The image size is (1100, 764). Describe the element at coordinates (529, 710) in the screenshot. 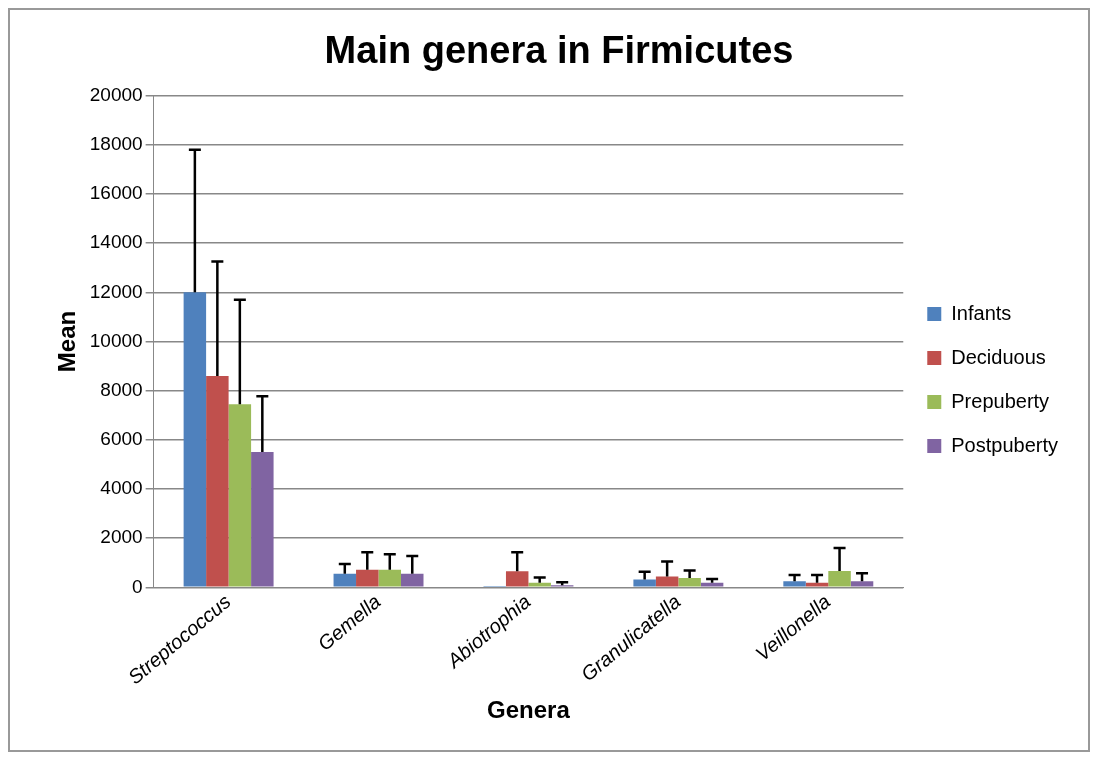

I see `x-axis-title: Genera` at that location.